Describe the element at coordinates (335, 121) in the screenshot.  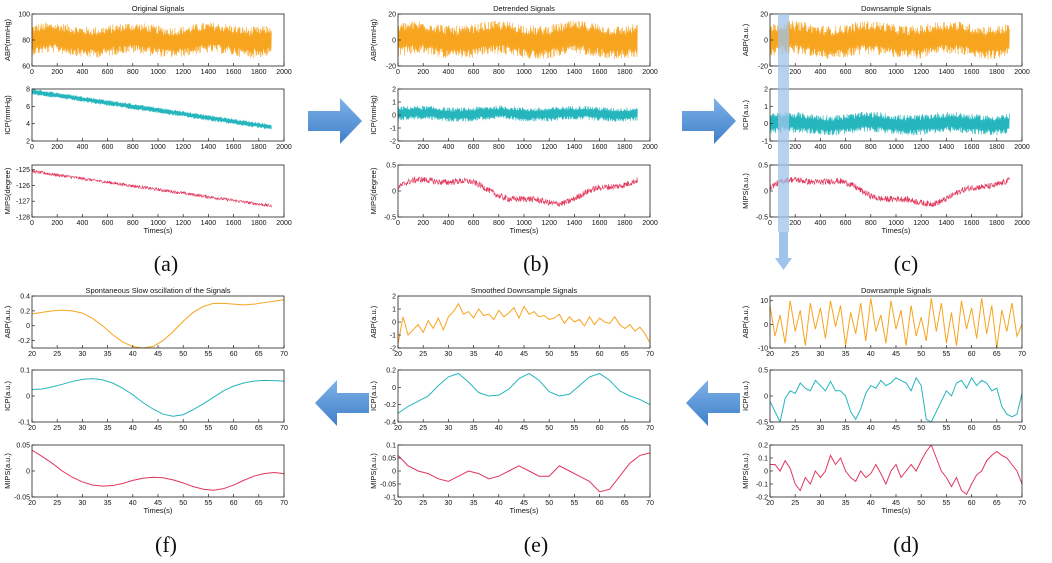
I see `arrow-a-to-b` at that location.